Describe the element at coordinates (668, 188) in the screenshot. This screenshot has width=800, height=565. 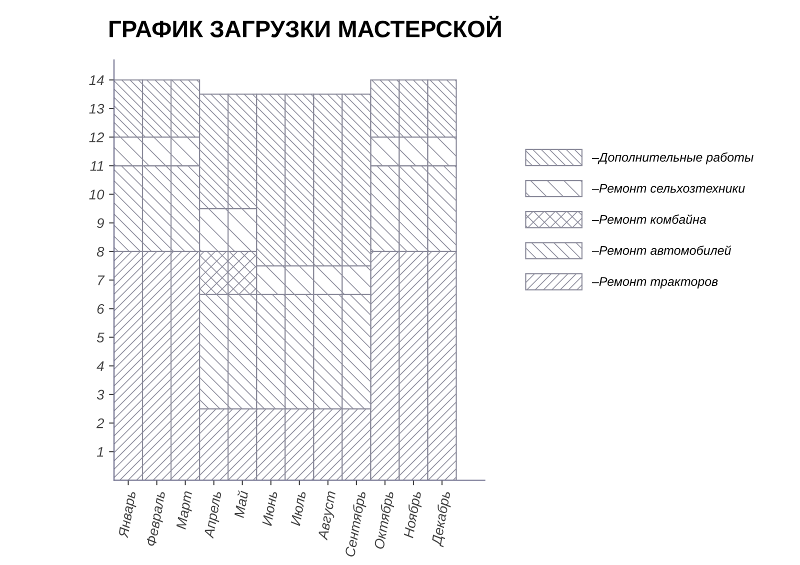
I see `legend-label: –Ремонт сельхозтехники` at that location.